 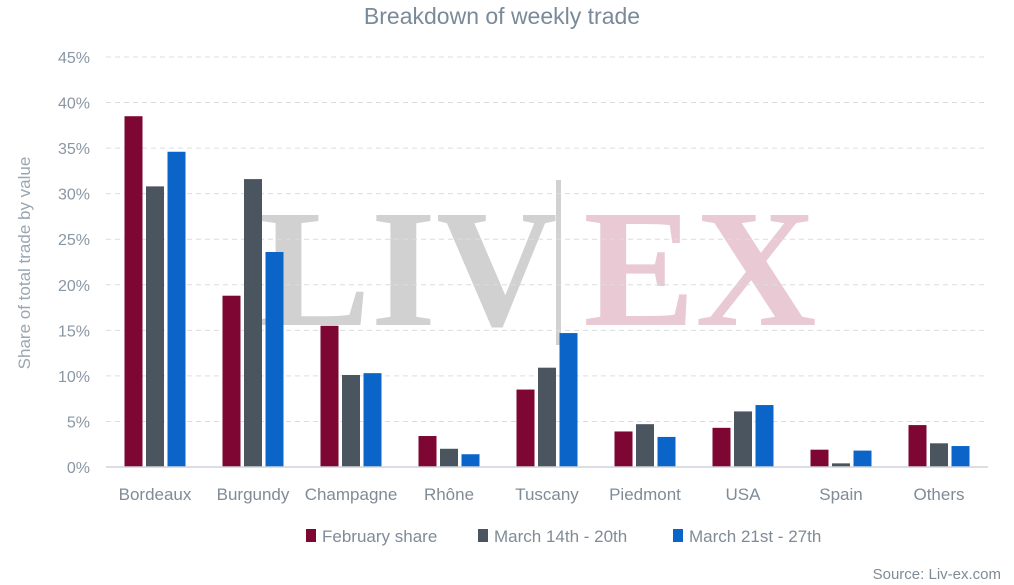 I want to click on y-tick-label: 20%, so click(x=74, y=286).